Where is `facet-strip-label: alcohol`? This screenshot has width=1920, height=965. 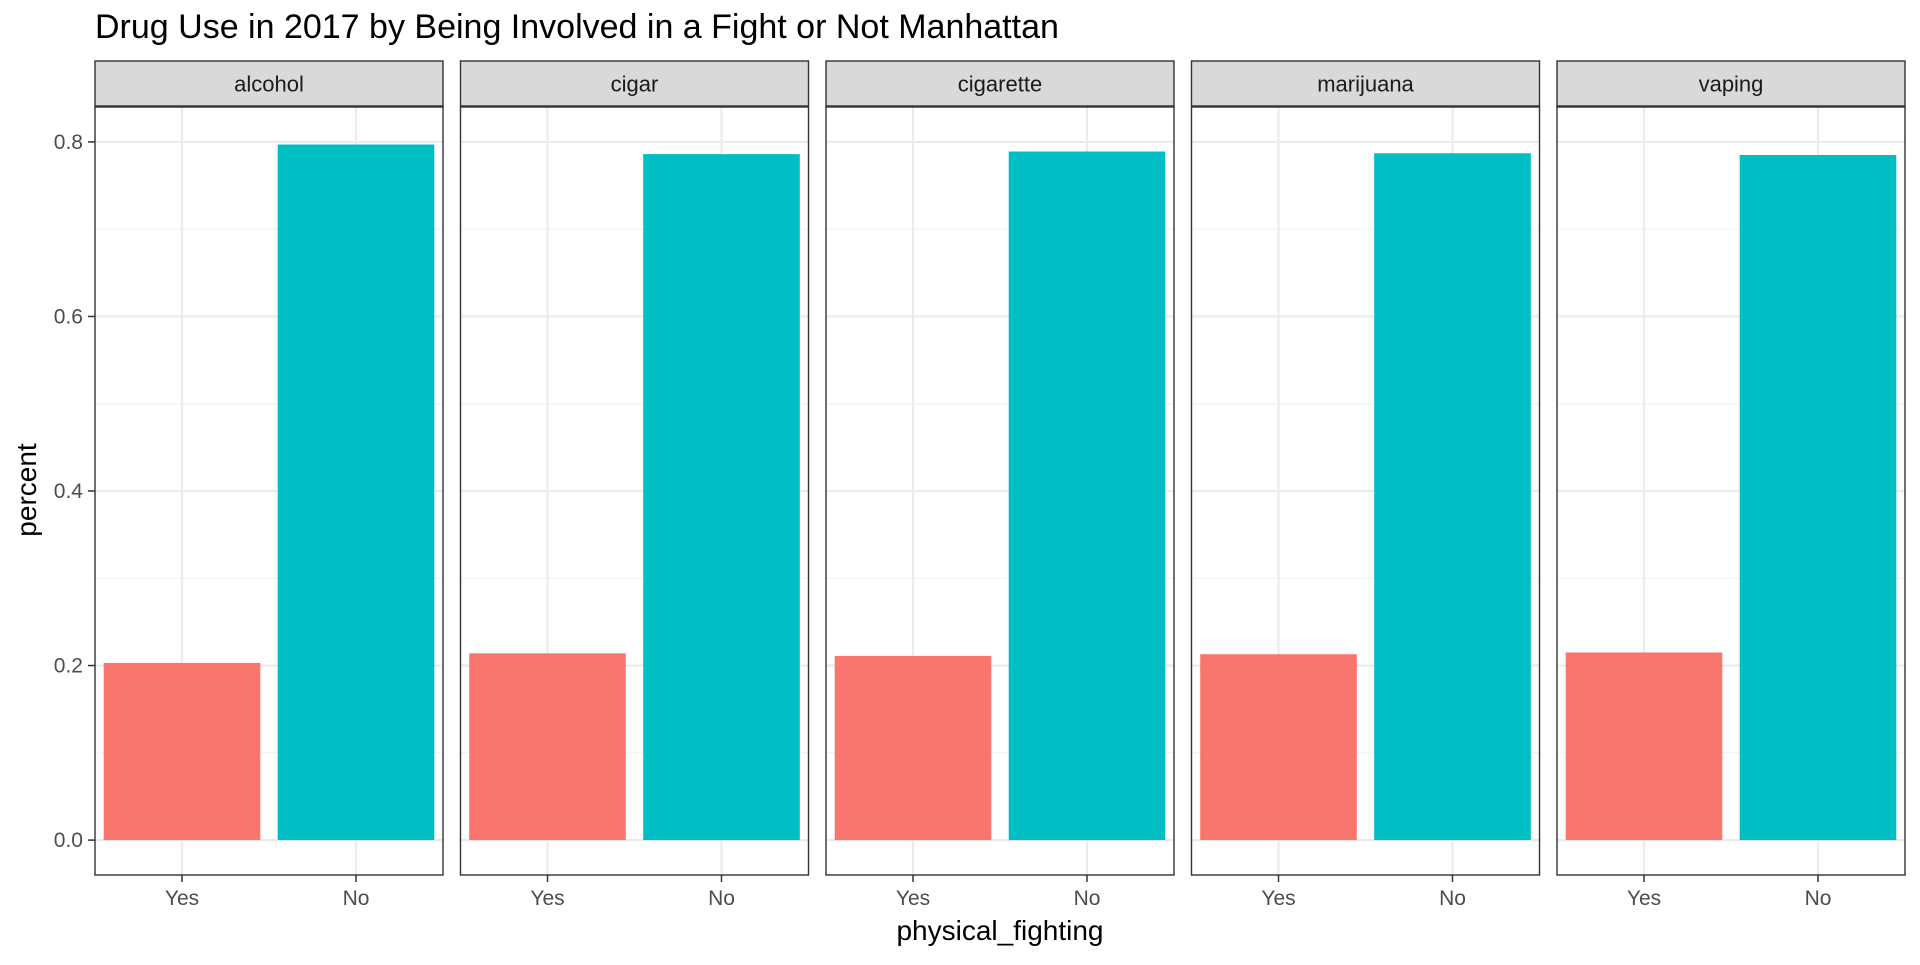 facet-strip-label: alcohol is located at coordinates (269, 84).